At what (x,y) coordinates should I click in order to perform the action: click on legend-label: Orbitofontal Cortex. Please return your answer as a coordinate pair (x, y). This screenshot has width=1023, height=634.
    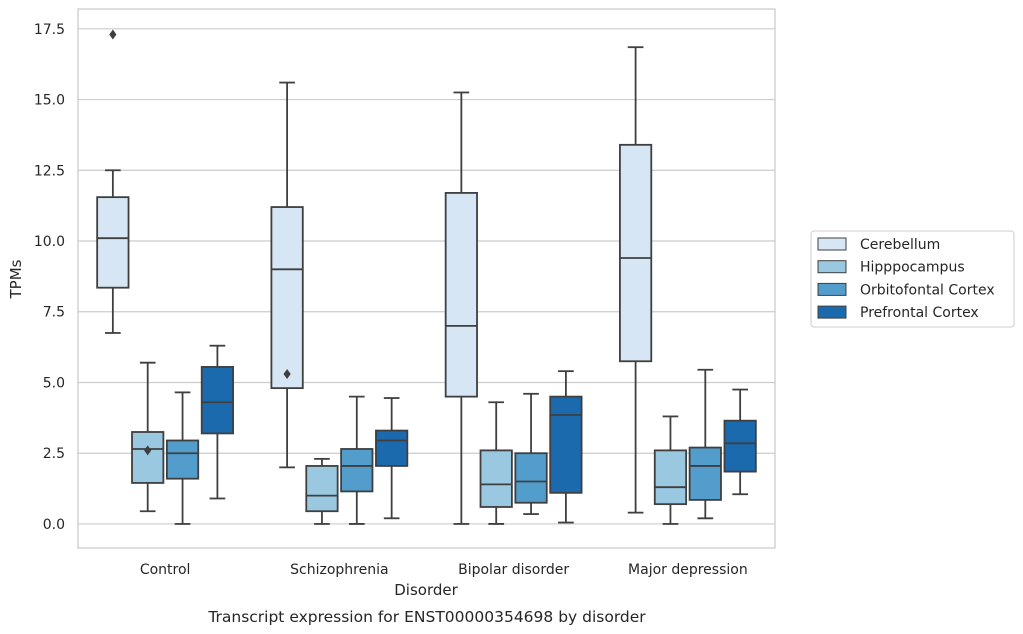
    Looking at the image, I should click on (927, 290).